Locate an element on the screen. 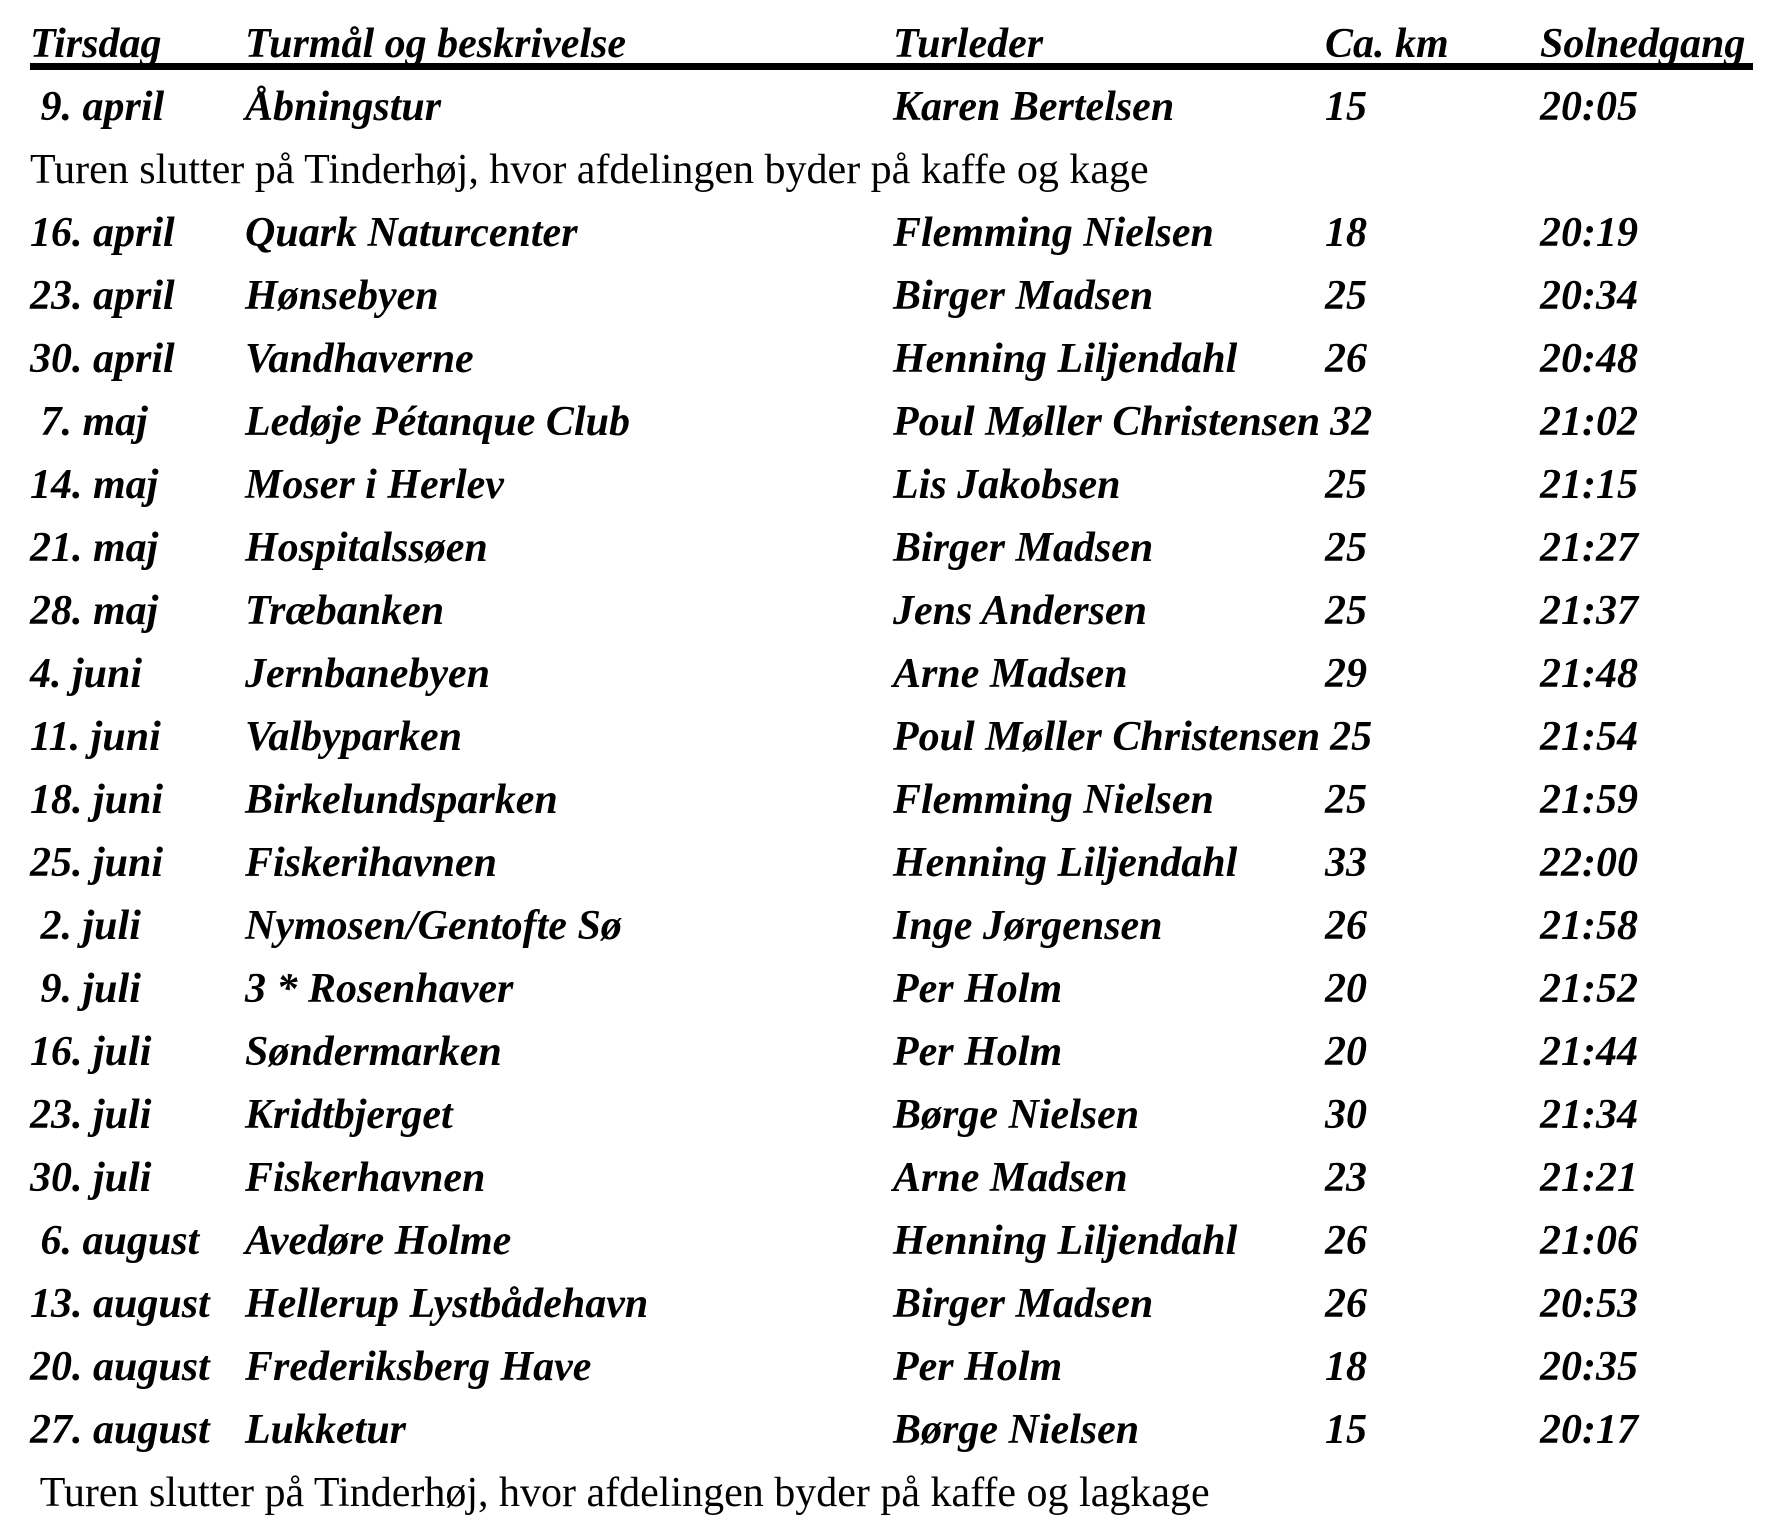 The height and width of the screenshot is (1536, 1768). tour-km-cell: 18 is located at coordinates (1346, 1367).